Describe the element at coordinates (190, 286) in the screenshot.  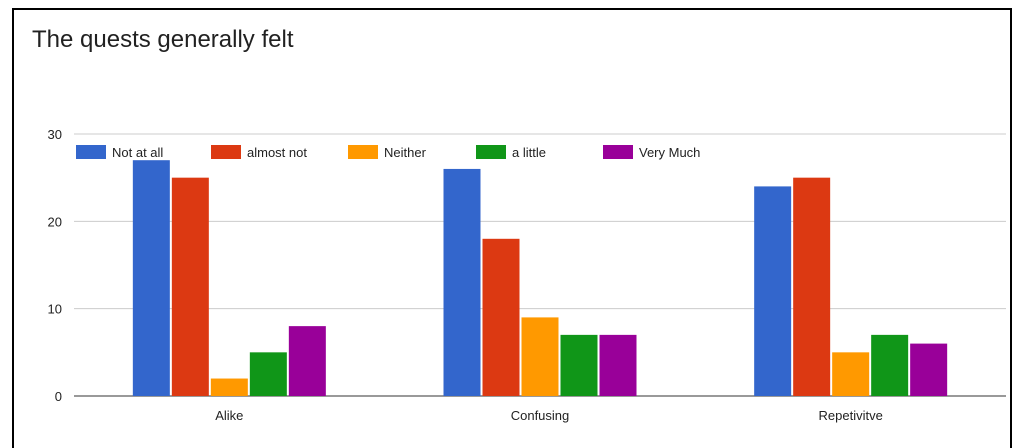
I see `bar-almost-not-alike` at that location.